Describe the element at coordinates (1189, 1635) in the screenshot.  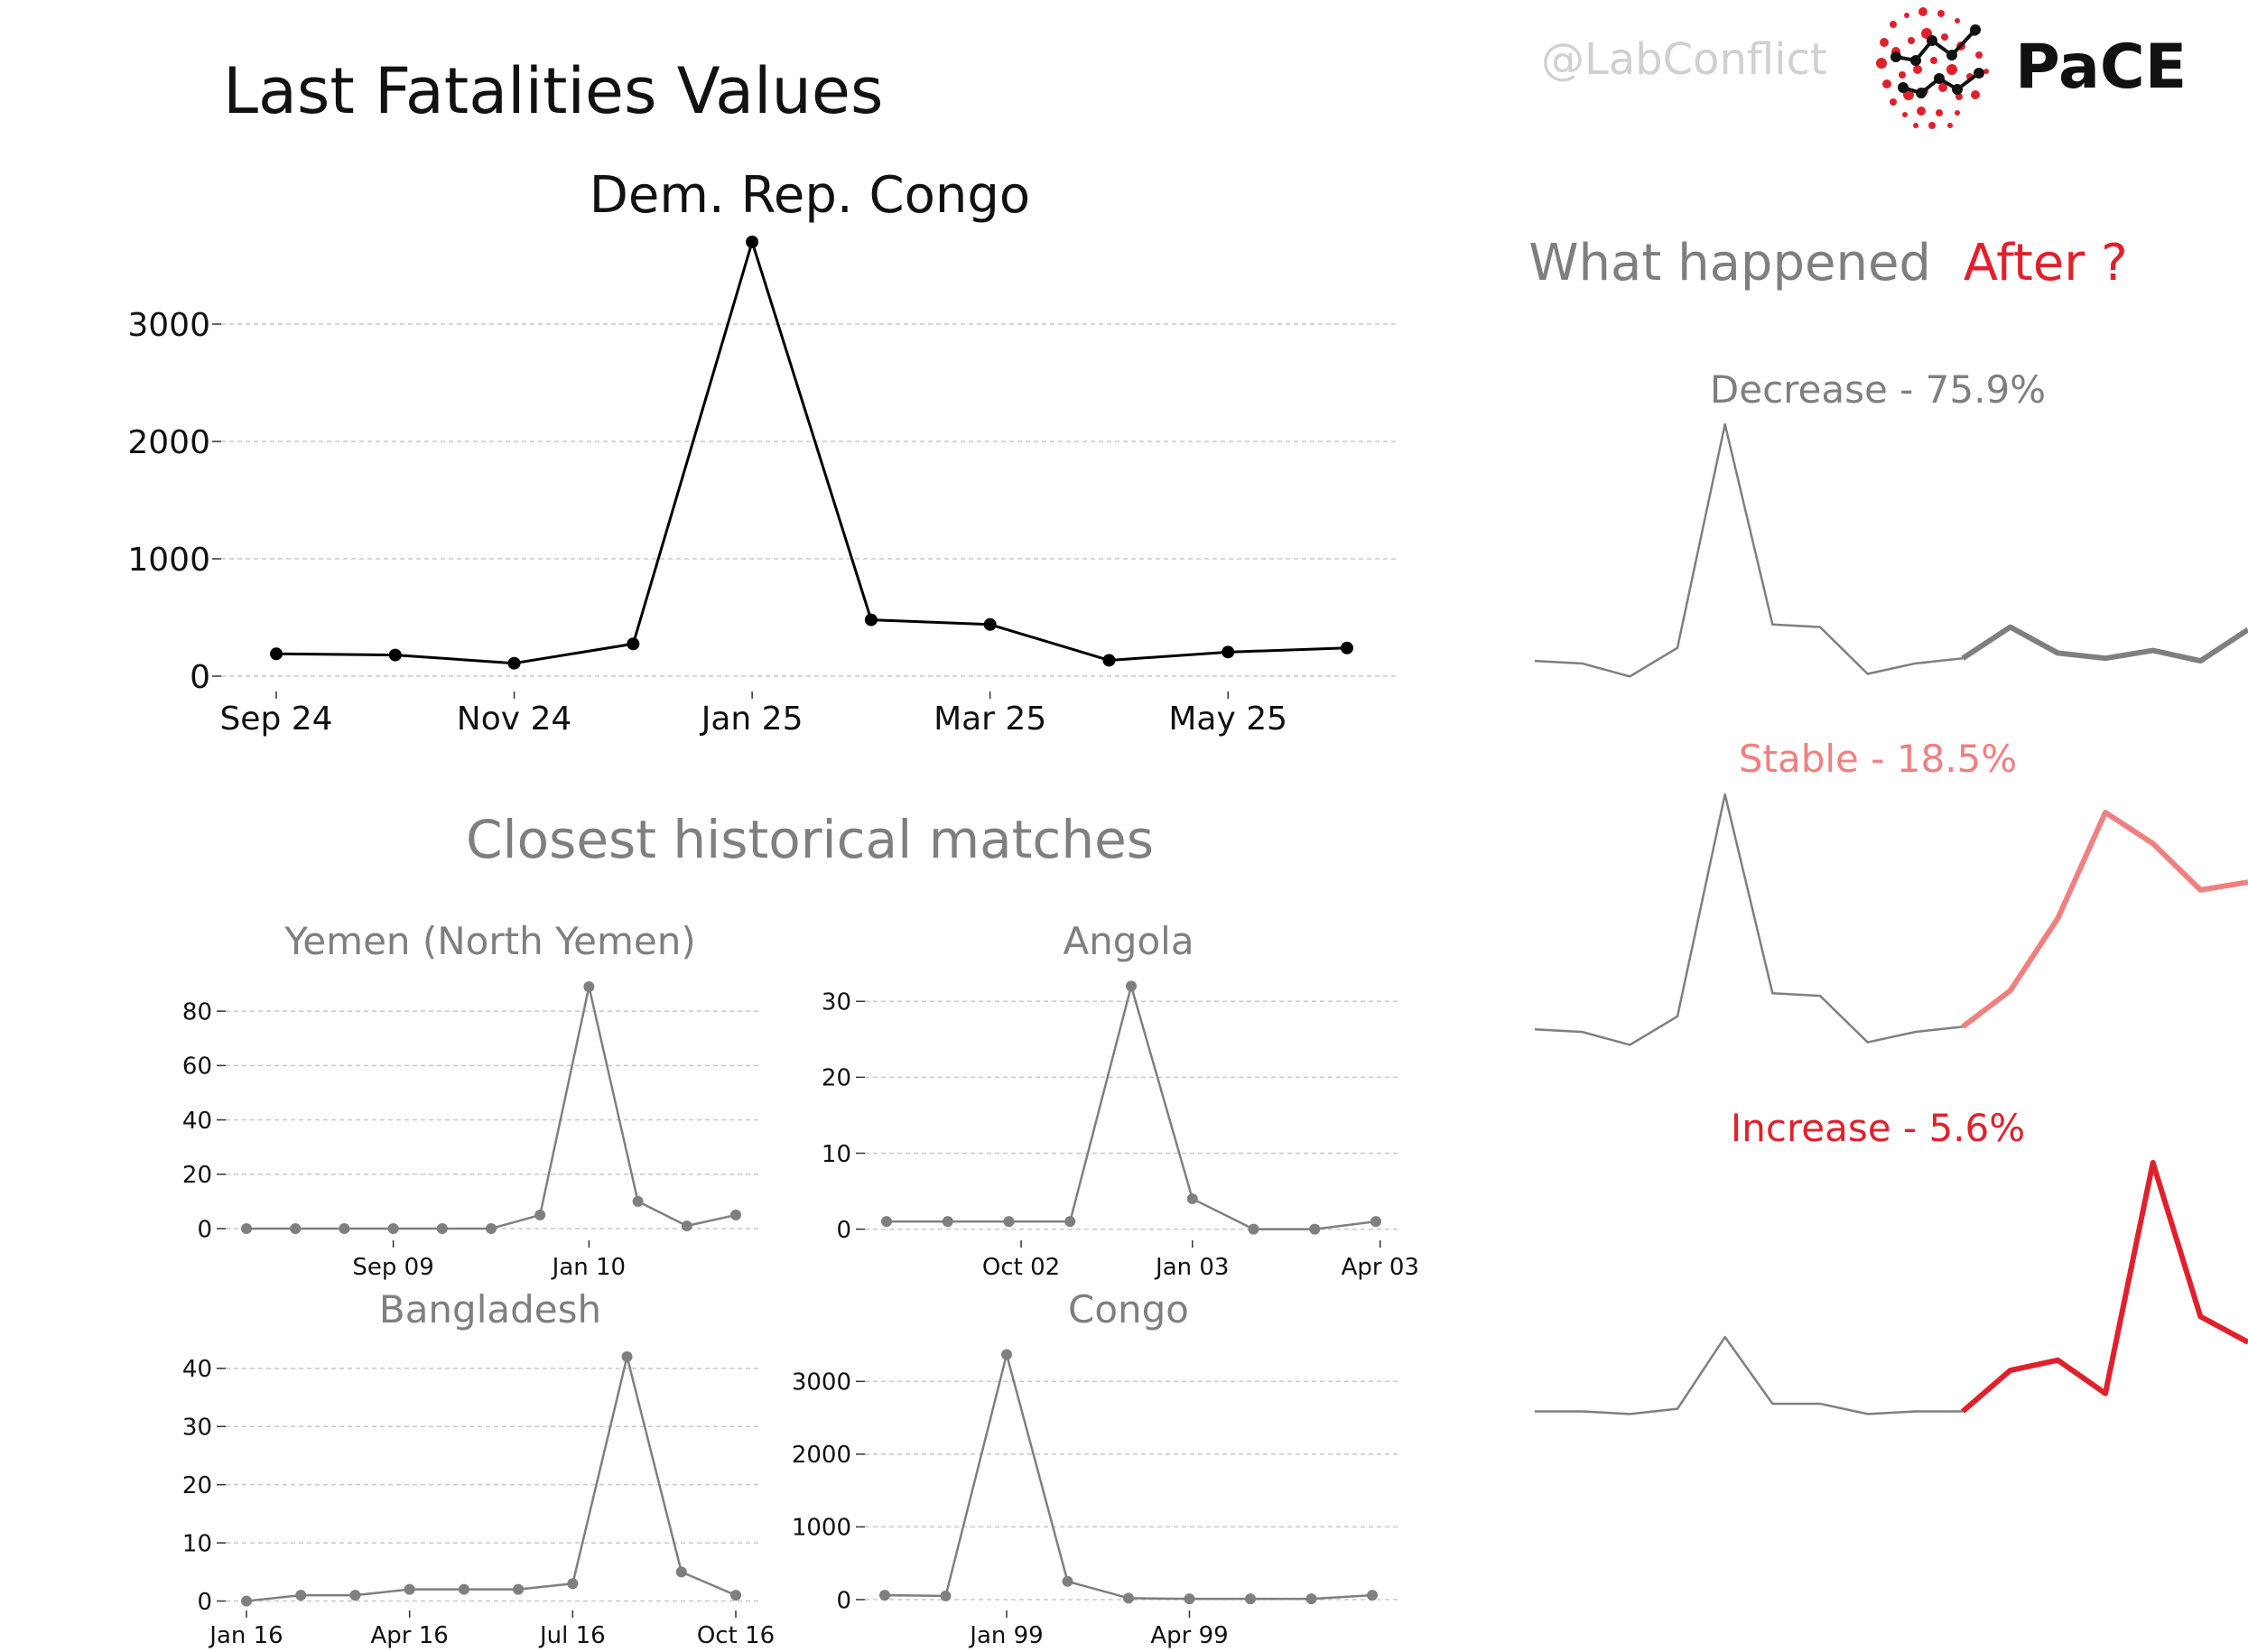
I see `congo-xtick-label: Apr 99` at that location.